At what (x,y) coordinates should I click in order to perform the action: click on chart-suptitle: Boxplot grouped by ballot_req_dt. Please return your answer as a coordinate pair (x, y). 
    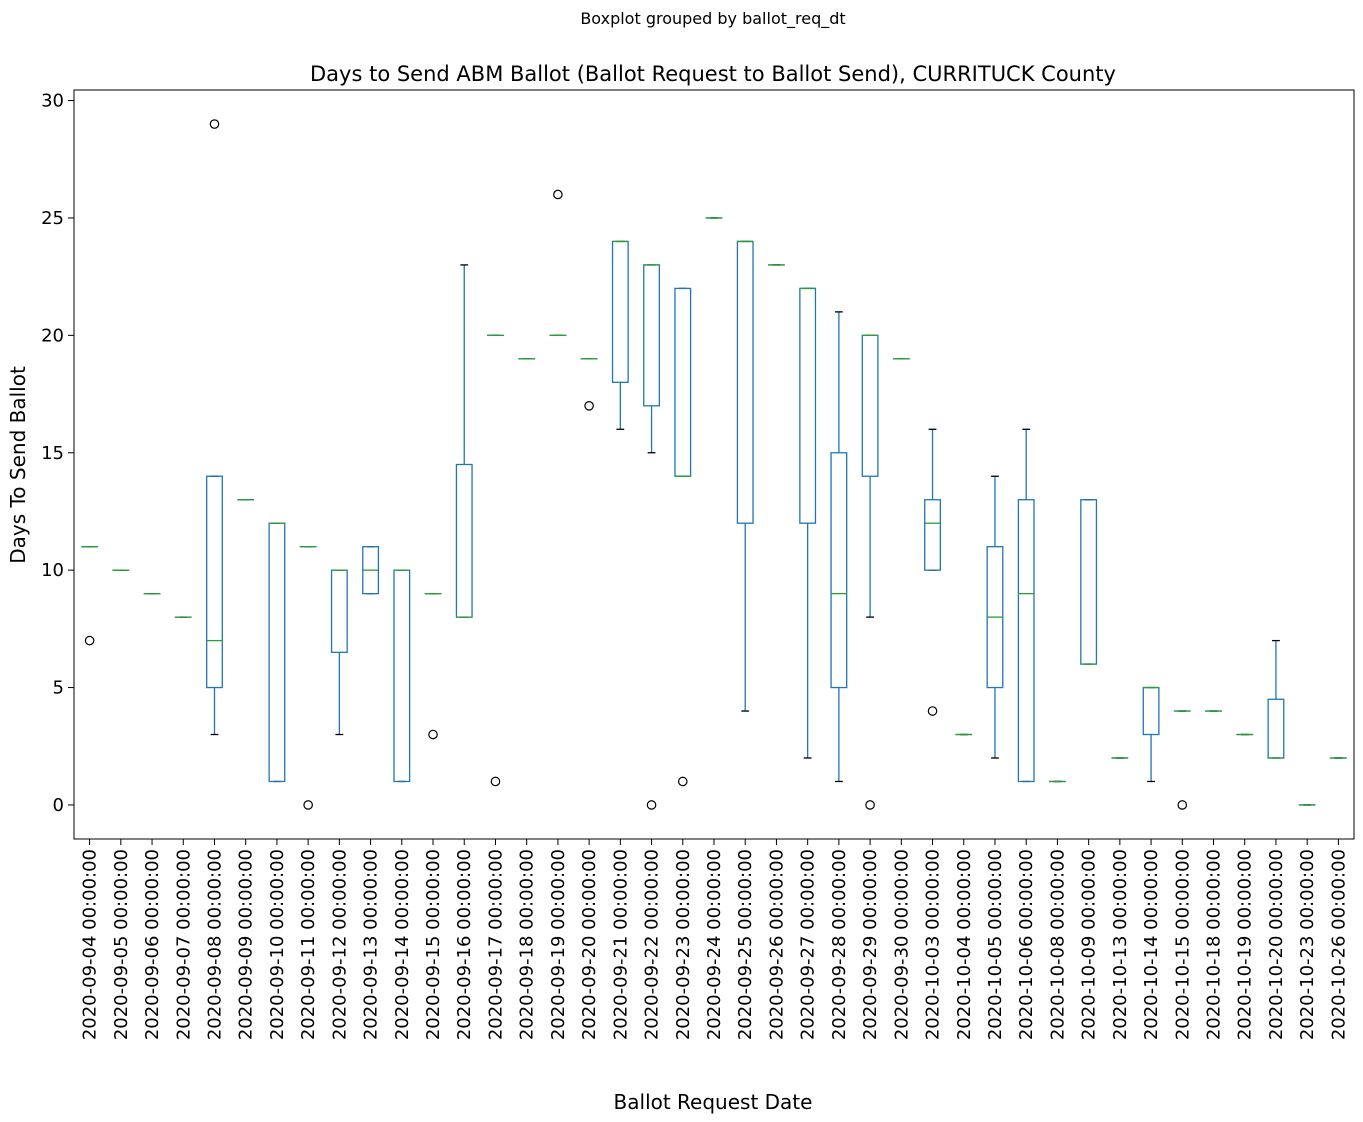
    Looking at the image, I should click on (712, 19).